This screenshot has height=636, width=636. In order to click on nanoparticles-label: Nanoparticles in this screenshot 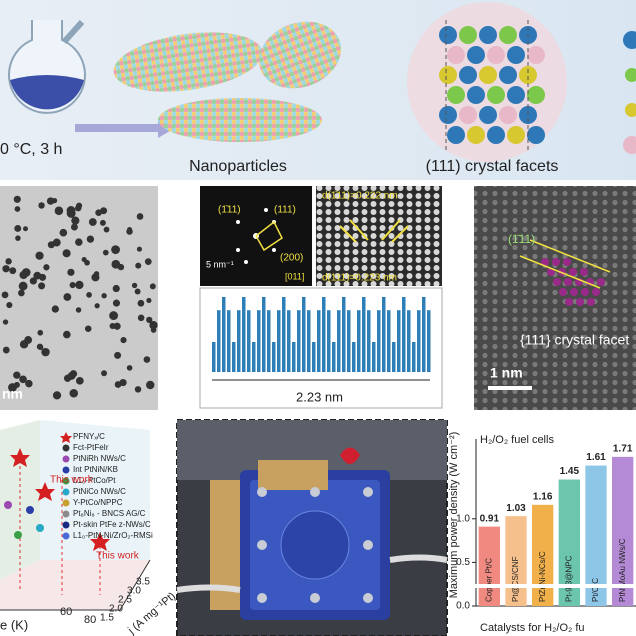, I will do `click(238, 166)`.